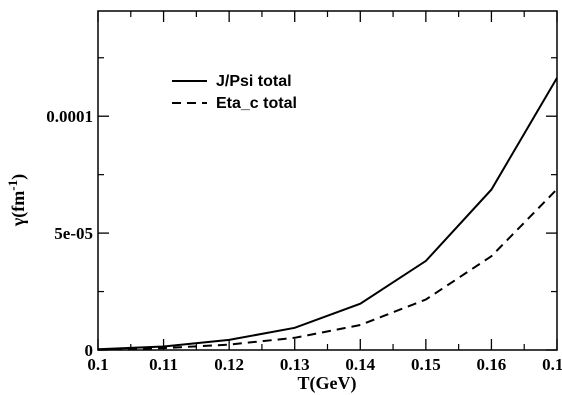 The height and width of the screenshot is (395, 562). Describe the element at coordinates (229, 364) in the screenshot. I see `x-tick-label: 0.12` at that location.